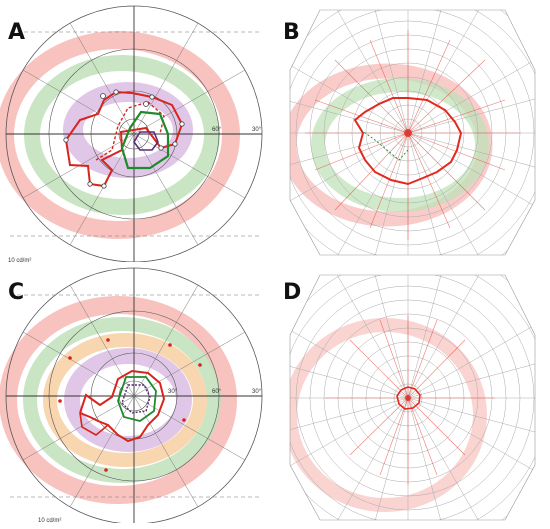 This screenshot has width=550, height=529. I want to click on isopter-red-lower, so click(94, 424).